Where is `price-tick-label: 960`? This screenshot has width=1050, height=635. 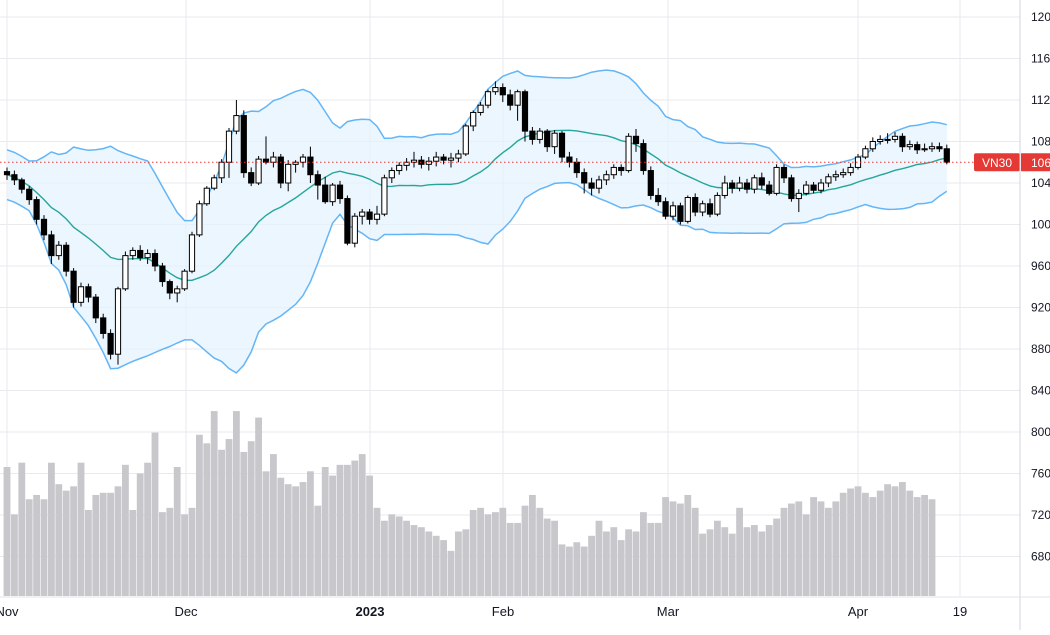
price-tick-label: 960 is located at coordinates (1040, 266).